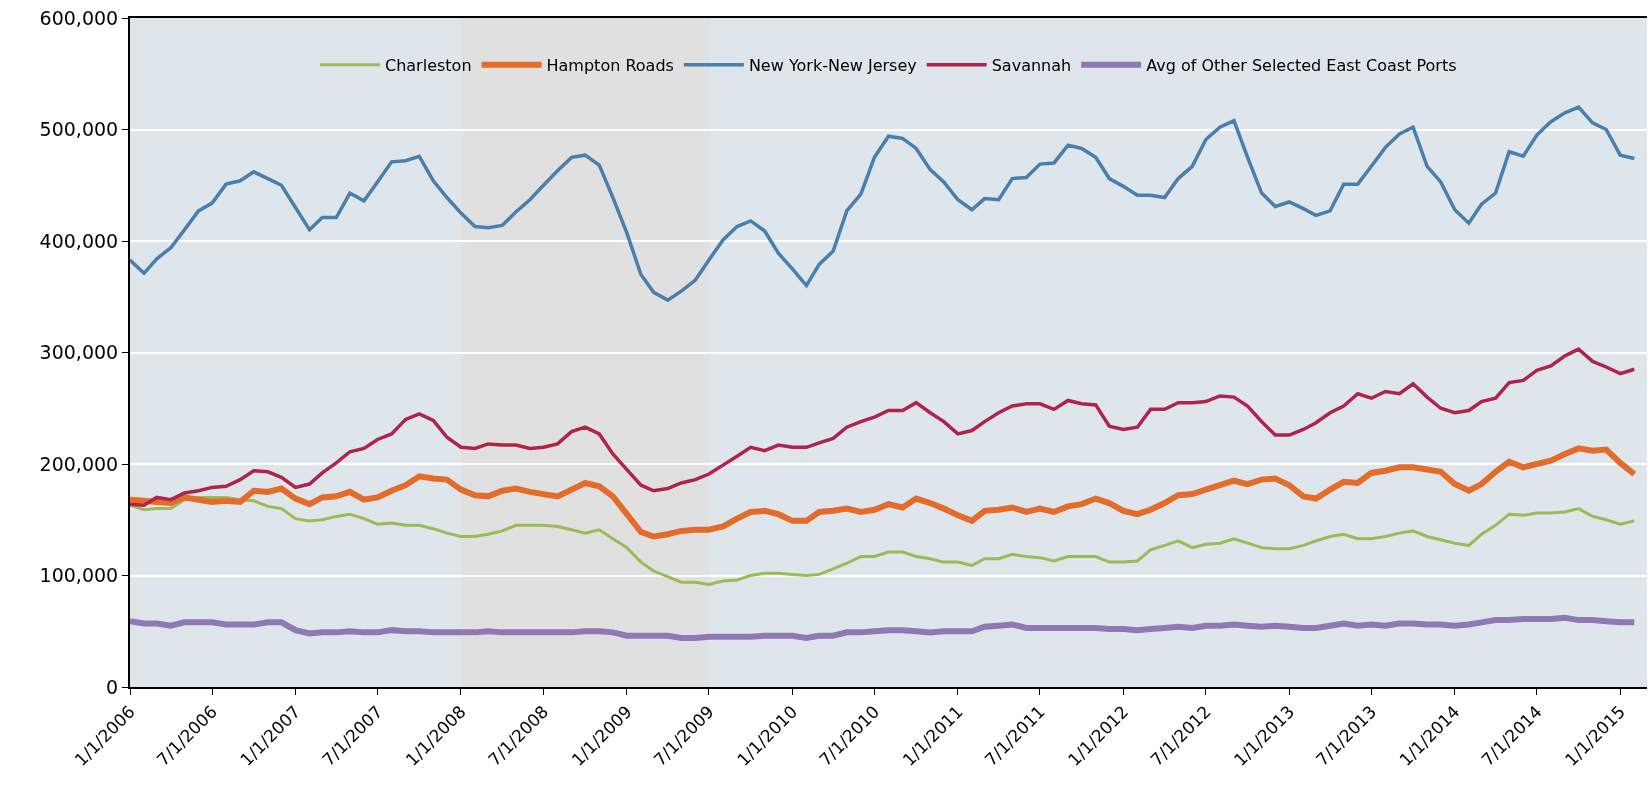 The height and width of the screenshot is (807, 1651). Describe the element at coordinates (79, 575) in the screenshot. I see `y-tick-label: 100,000` at that location.